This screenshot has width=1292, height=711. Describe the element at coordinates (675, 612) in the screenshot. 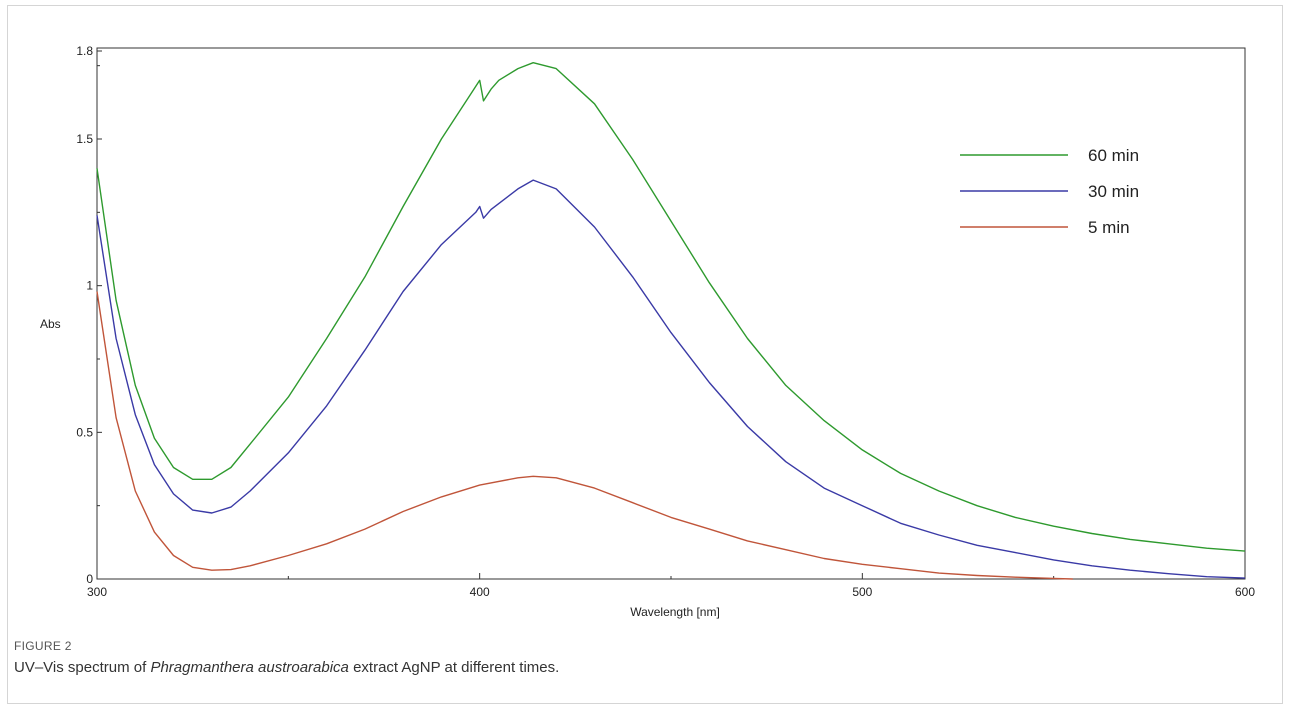

I see `x-axis-label: Wavelength [nm]` at that location.